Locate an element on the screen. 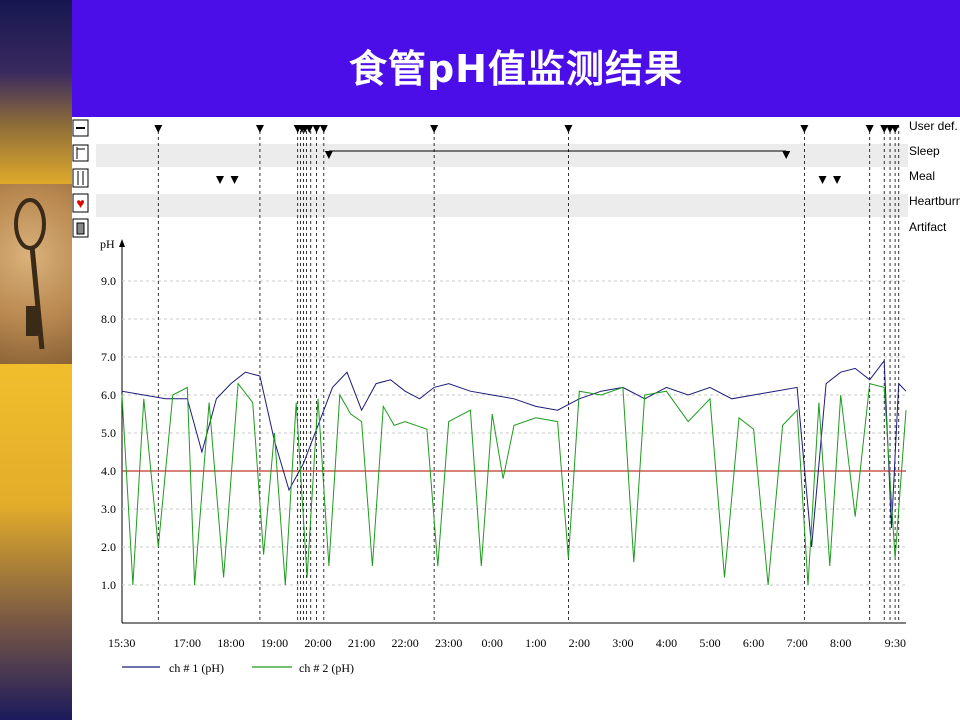 Image resolution: width=960 pixels, height=720 pixels. legend-label-ch1: ch # 1 (pH) is located at coordinates (196, 668).